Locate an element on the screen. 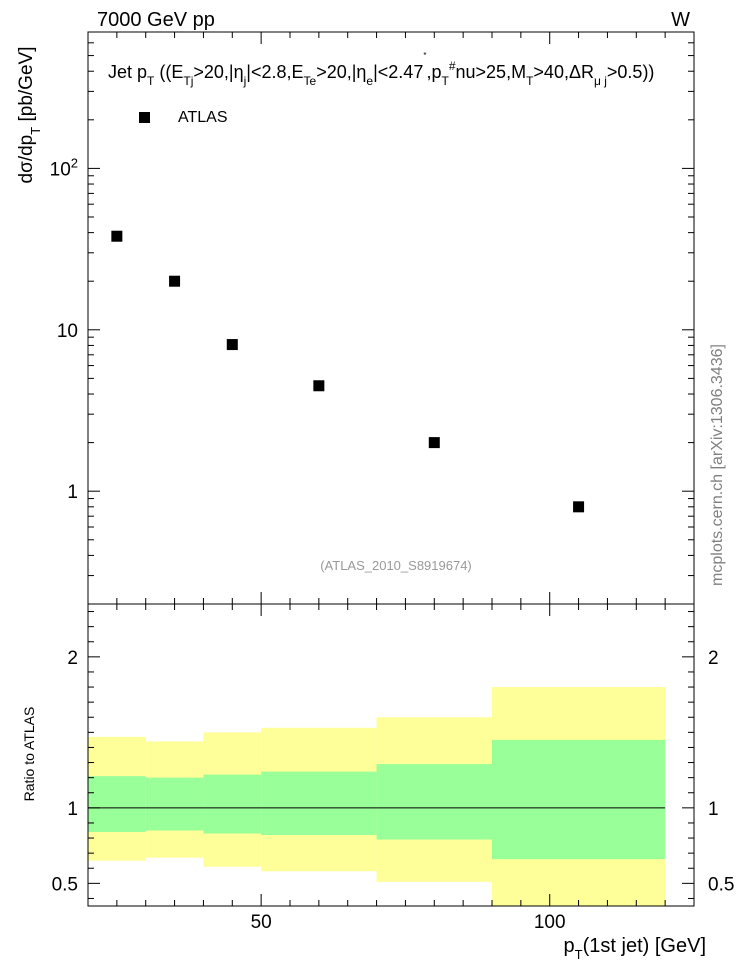  analysis-label: (ATLAS_2010_S8919674) is located at coordinates (396, 565).